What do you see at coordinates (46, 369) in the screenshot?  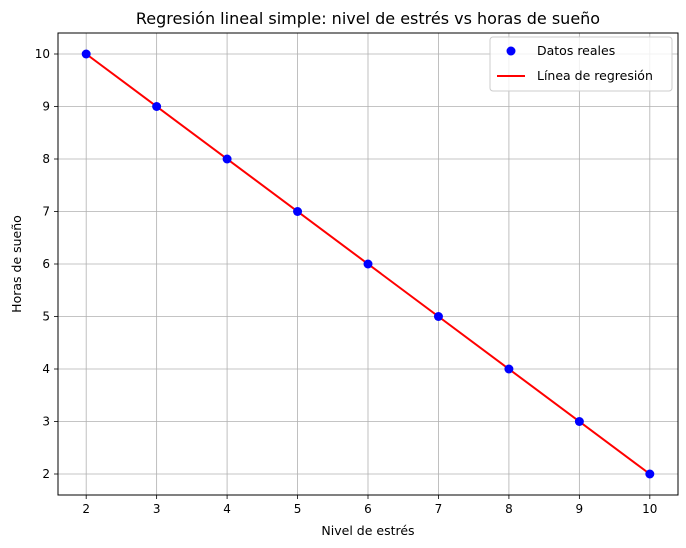 I see `y-tick-label: 4` at bounding box center [46, 369].